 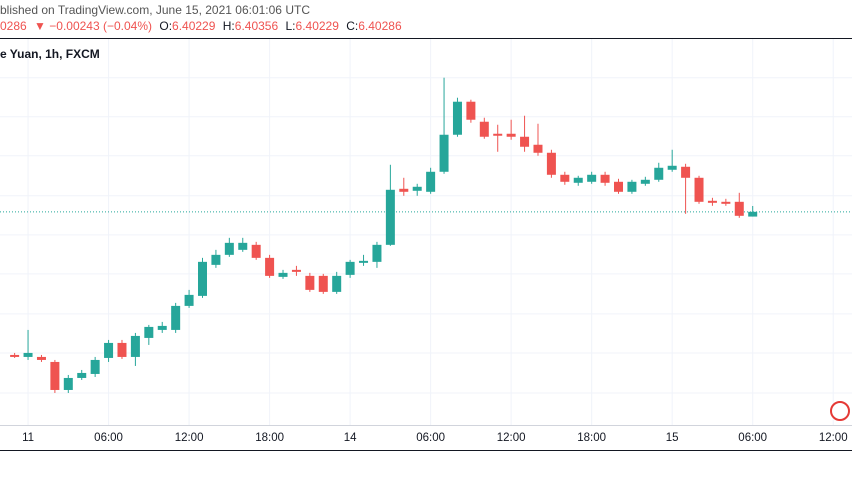 I want to click on low-value: 6.40229, so click(x=318, y=26).